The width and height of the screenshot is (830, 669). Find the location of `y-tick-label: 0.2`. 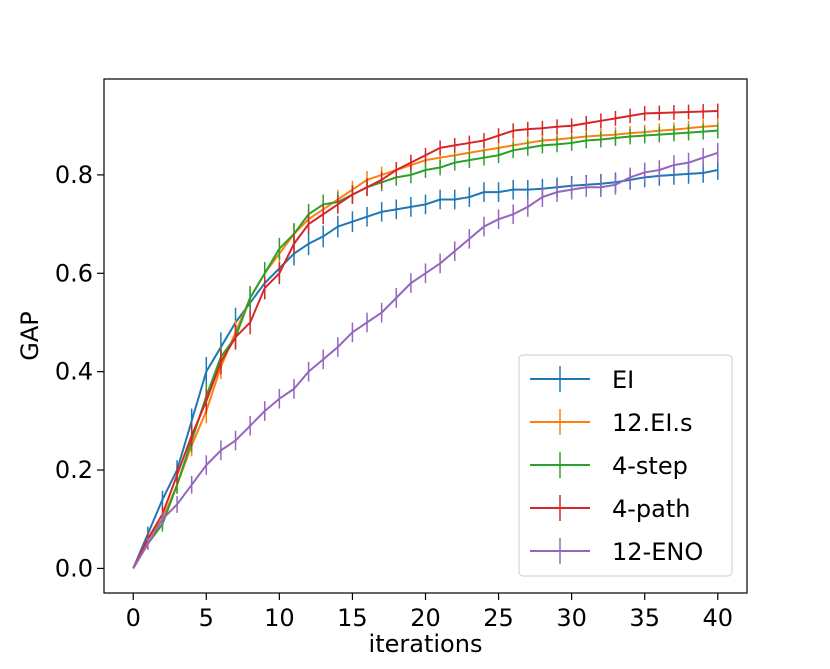

y-tick-label: 0.2 is located at coordinates (74, 470).